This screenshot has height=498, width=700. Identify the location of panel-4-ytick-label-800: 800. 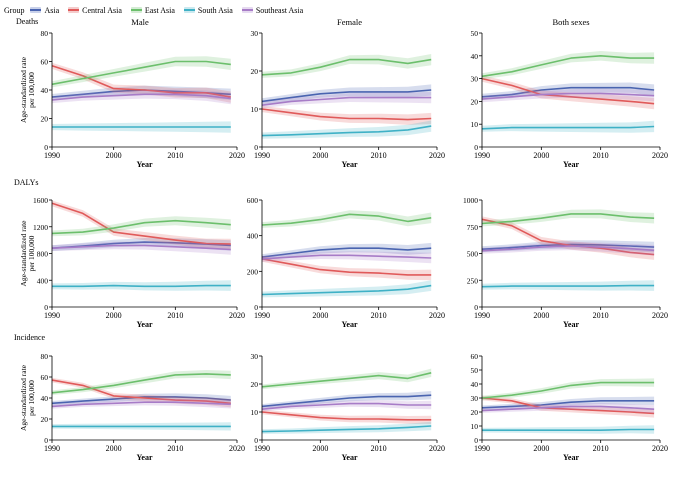
(43, 254).